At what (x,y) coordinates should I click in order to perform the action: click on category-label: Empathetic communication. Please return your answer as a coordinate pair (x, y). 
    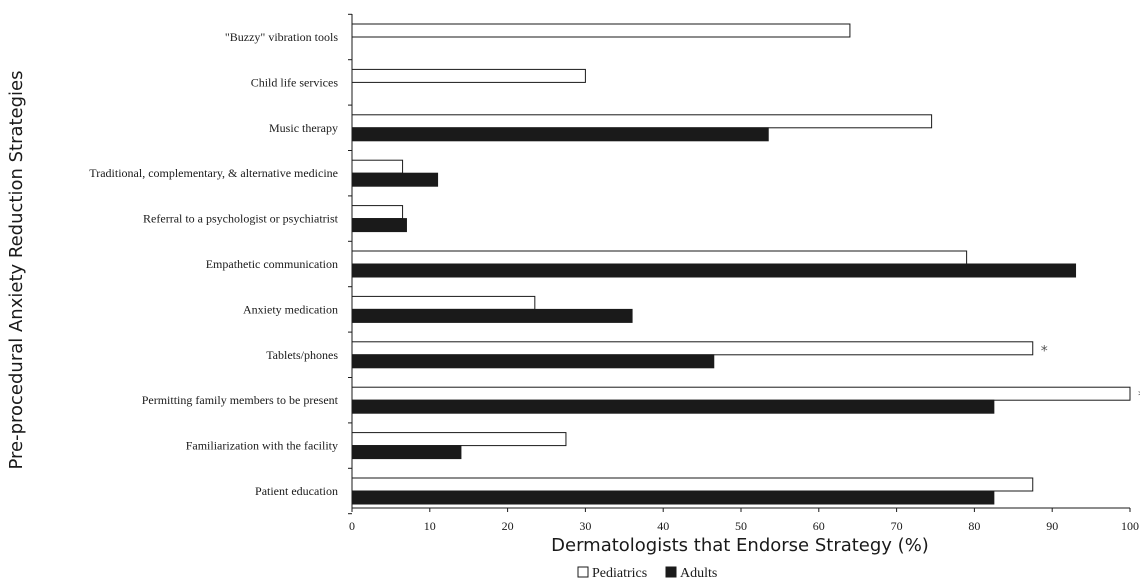
    Looking at the image, I should click on (272, 264).